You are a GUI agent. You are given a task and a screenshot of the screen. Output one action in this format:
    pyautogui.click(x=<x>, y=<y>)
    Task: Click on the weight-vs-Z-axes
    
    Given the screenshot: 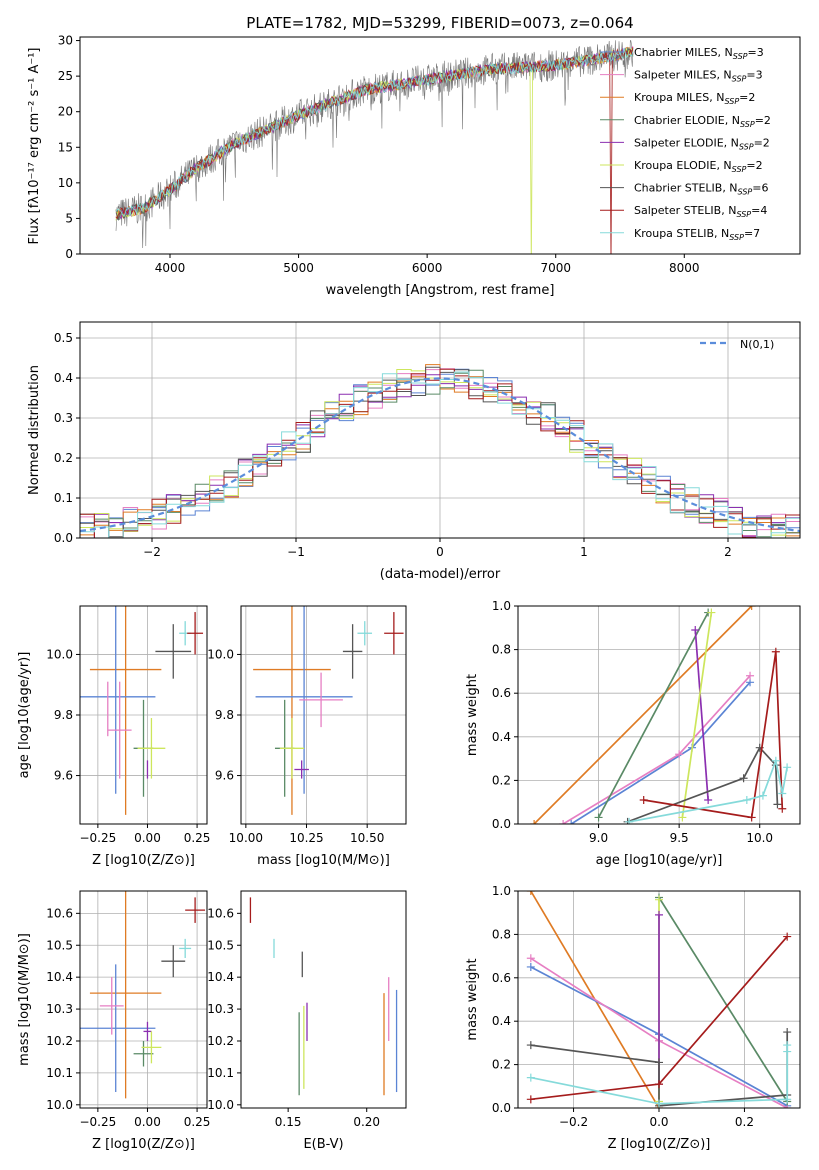 What is the action you would take?
    pyautogui.click(x=657, y=1001)
    